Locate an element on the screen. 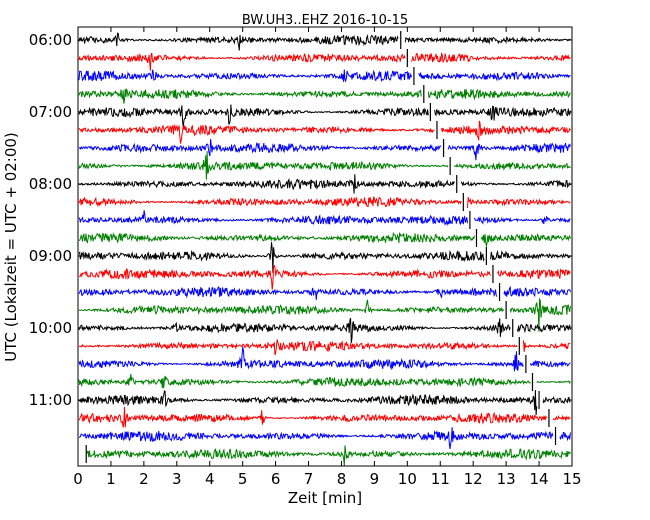  x-tick-label: 15 is located at coordinates (571, 479).